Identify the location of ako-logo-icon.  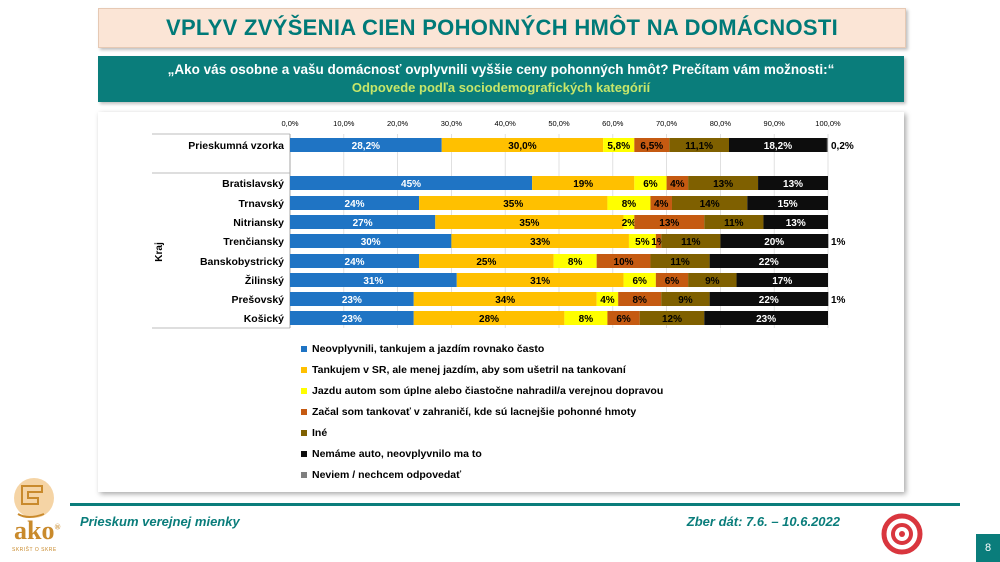
(34, 498).